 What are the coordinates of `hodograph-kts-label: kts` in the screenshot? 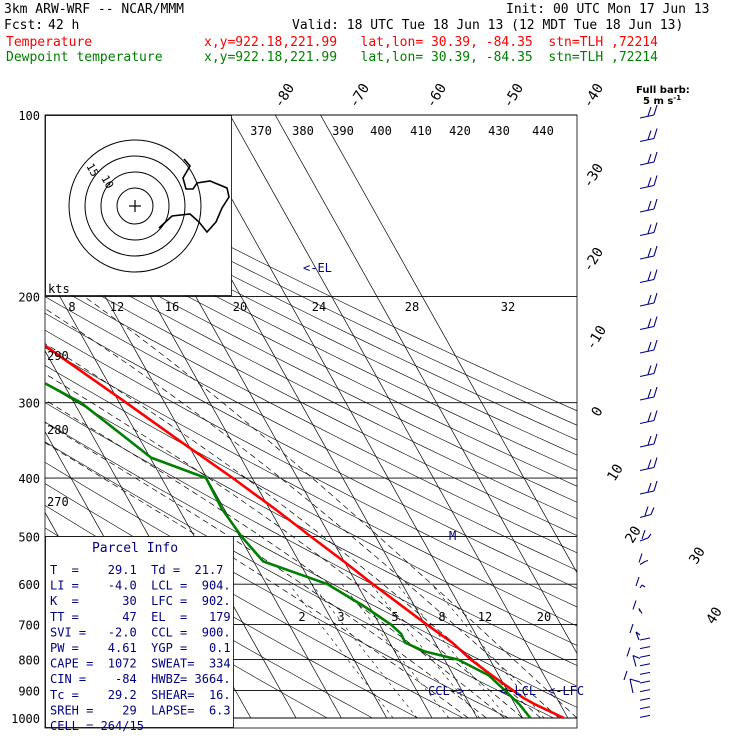 It's located at (59, 289).